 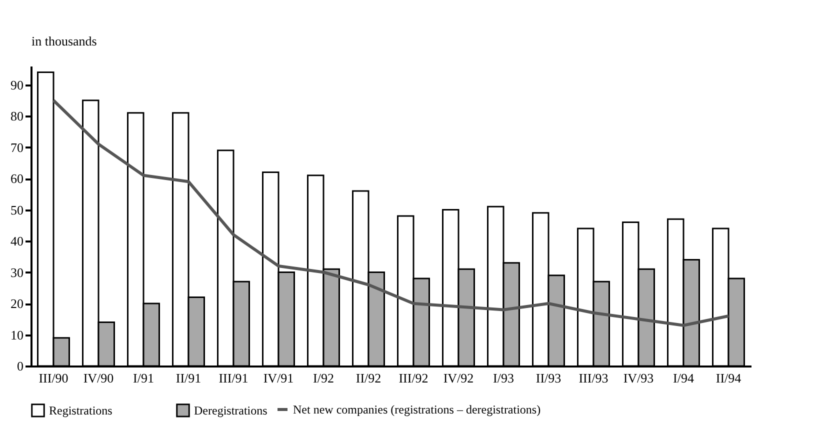 I want to click on x-tick-label: III/93, so click(x=593, y=378).